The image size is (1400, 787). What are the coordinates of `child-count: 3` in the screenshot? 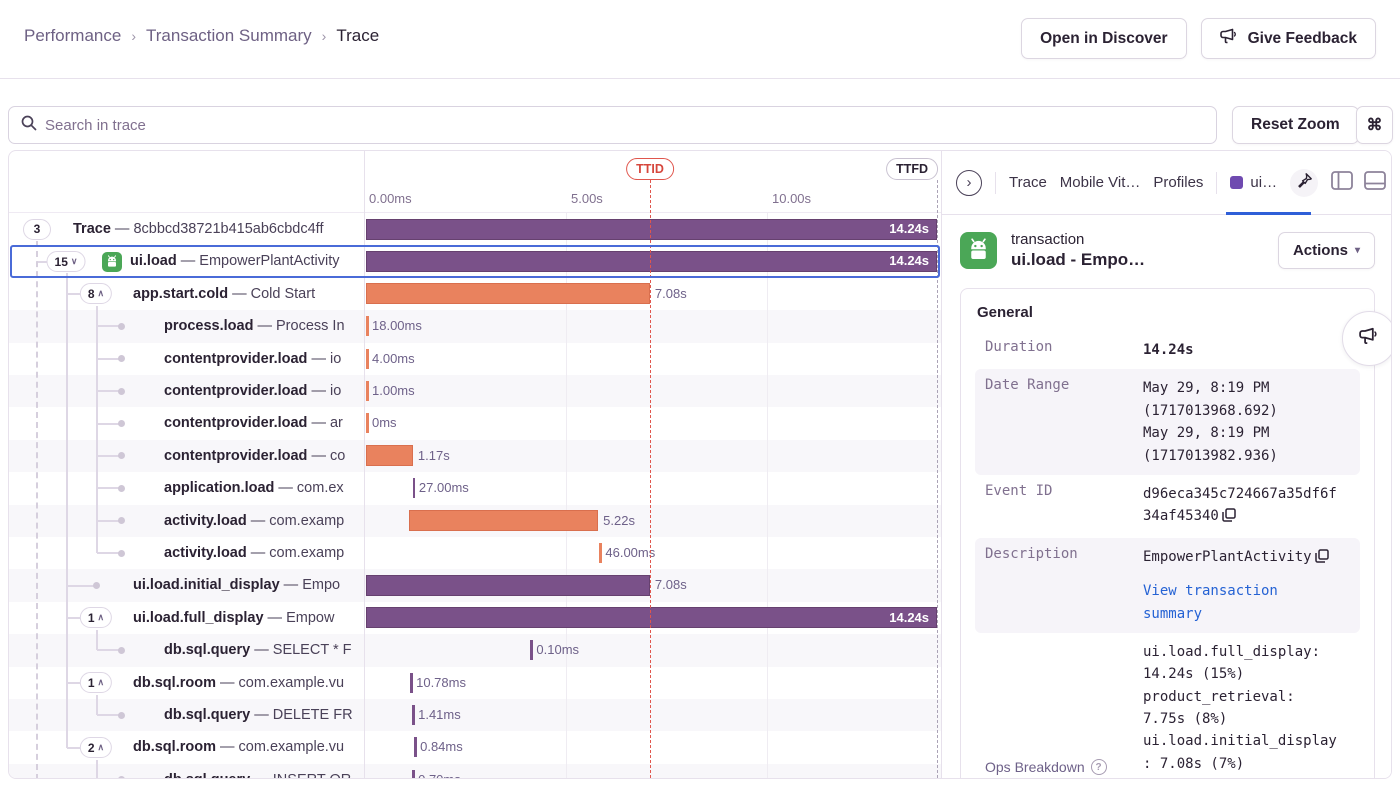 It's located at (37, 229).